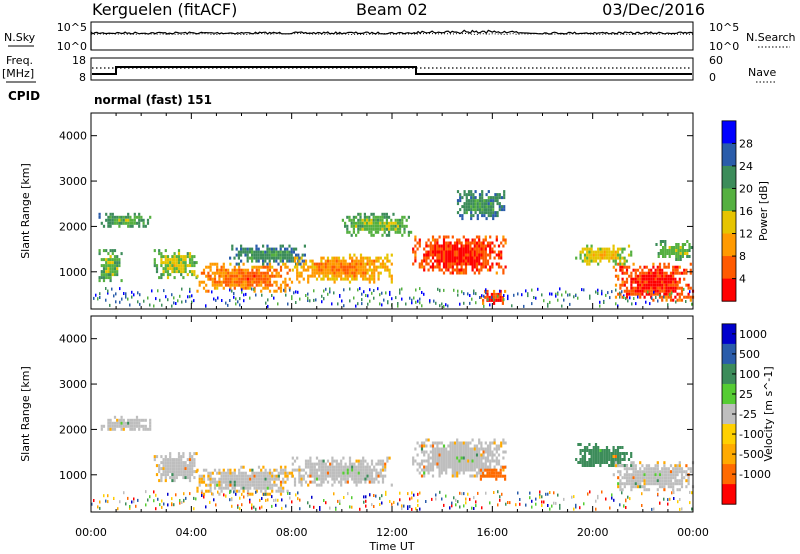  Describe the element at coordinates (391, 546) in the screenshot. I see `time-xlabel: Time UT` at that location.